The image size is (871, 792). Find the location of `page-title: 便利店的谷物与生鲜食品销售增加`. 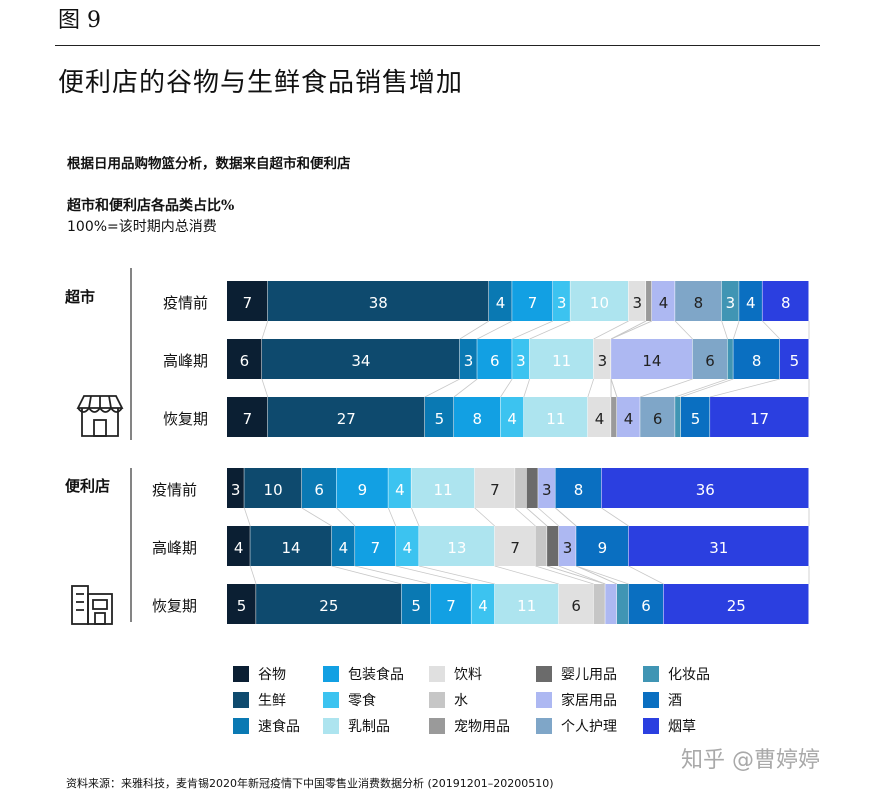

page-title: 便利店的谷物与生鲜食品销售增加 is located at coordinates (261, 83).